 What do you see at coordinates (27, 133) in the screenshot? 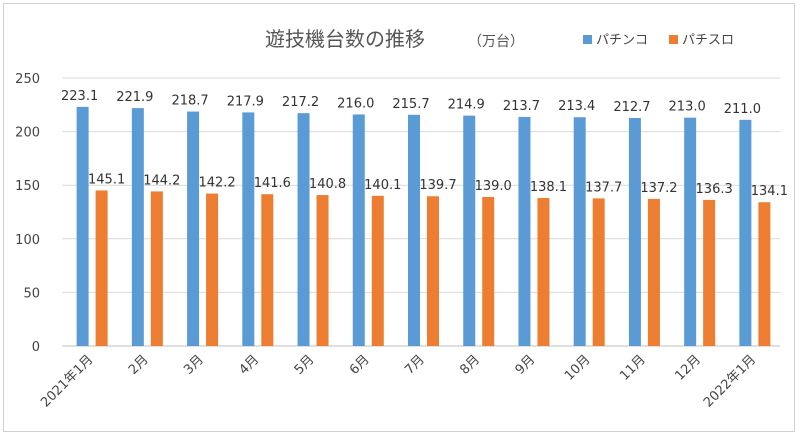
I see `y-tick-label: 200` at bounding box center [27, 133].